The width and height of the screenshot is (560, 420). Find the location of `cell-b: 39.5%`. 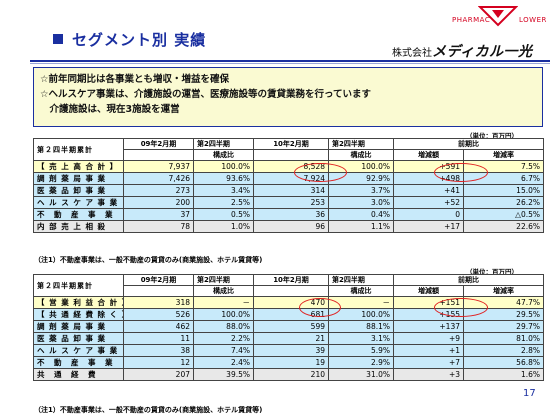

cell-b: 39.5% is located at coordinates (223, 374).